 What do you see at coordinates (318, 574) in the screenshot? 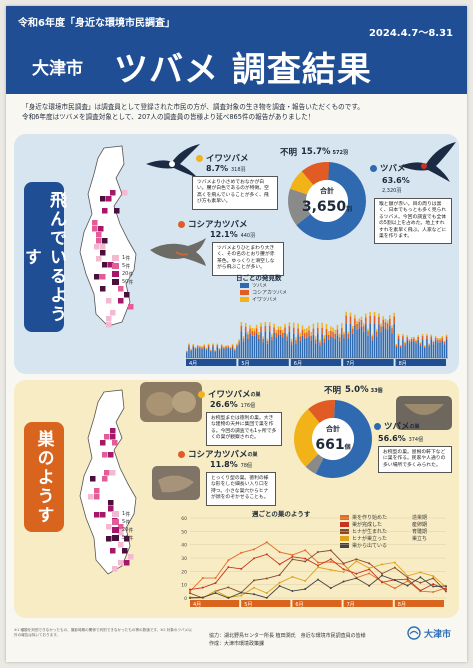
I see `series-line` at bounding box center [318, 574].